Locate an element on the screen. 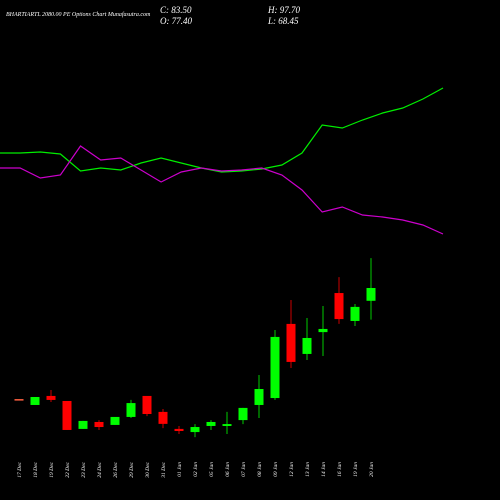 The image size is (500, 500). low-label: L: 68.45 is located at coordinates (283, 21).